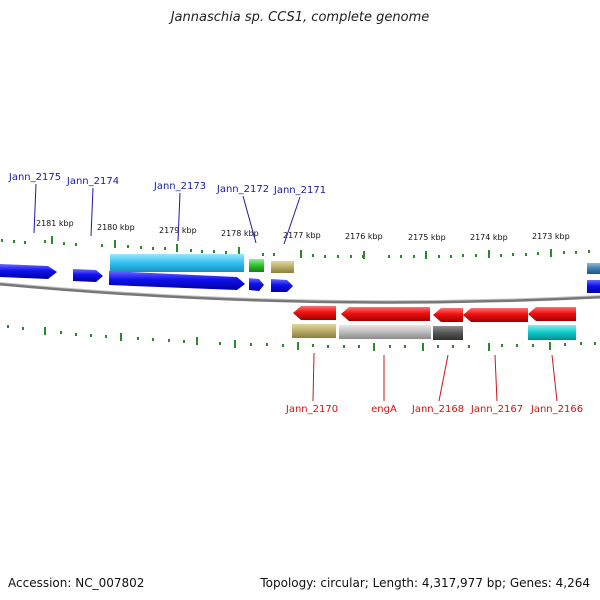 This screenshot has width=600, height=600. I want to click on gene-label-bottom: engA, so click(384, 409).